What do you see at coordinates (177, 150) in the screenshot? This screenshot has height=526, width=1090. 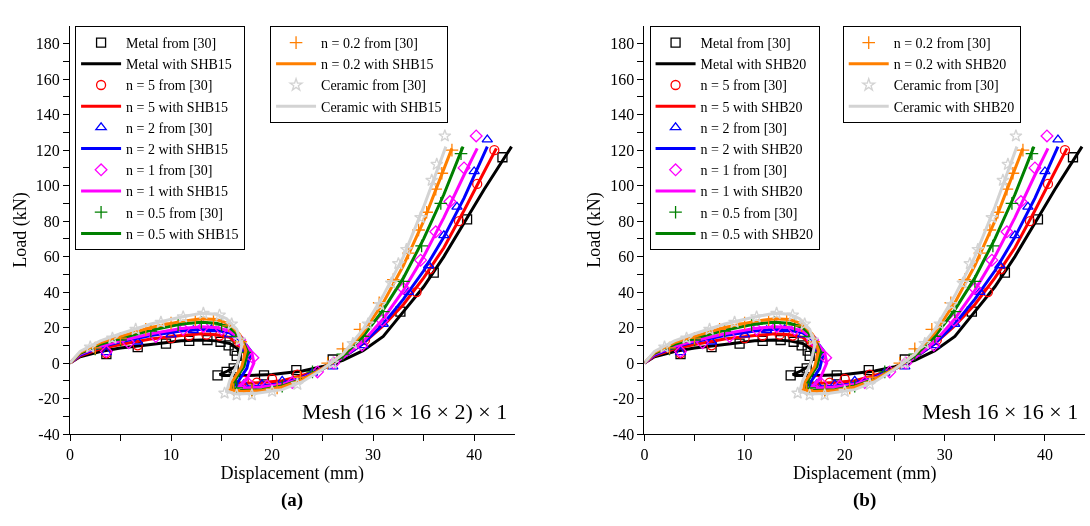 I see `legend-label: n = 2 with SHB15` at bounding box center [177, 150].